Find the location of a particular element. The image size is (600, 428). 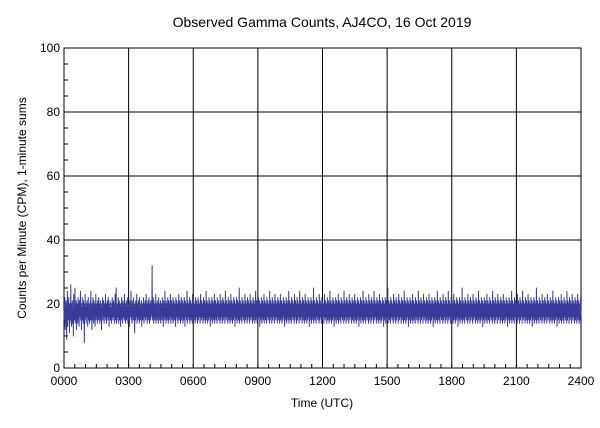

y-tick-label: 80 is located at coordinates (54, 112).